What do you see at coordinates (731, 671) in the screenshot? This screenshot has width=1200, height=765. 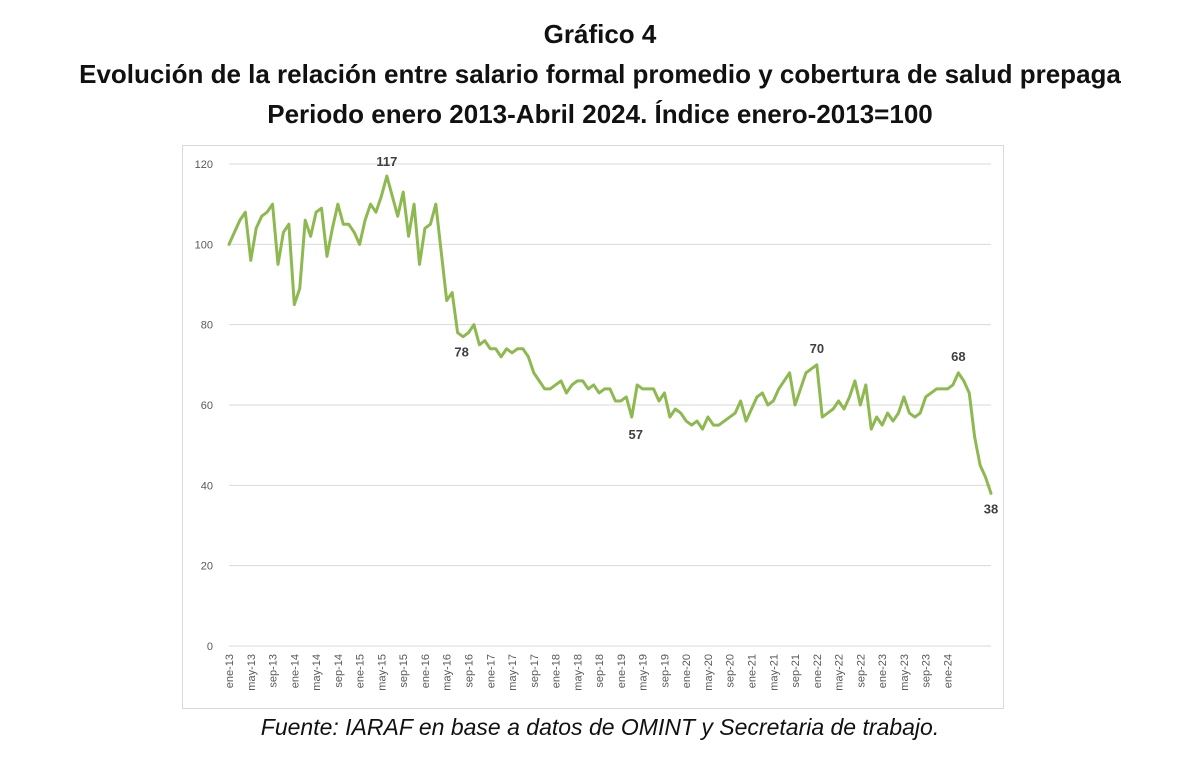 I see `x-tick-label: sep-20` at bounding box center [731, 671].